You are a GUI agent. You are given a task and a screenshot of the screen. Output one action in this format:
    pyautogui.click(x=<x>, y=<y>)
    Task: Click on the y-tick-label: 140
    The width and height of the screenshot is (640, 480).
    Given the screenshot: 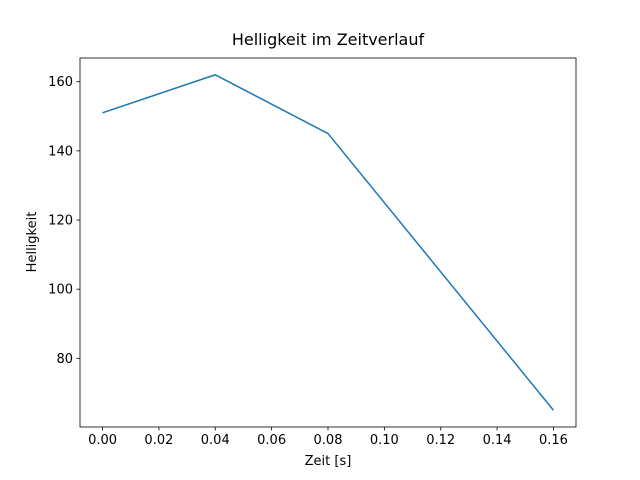 What is the action you would take?
    pyautogui.click(x=60, y=151)
    